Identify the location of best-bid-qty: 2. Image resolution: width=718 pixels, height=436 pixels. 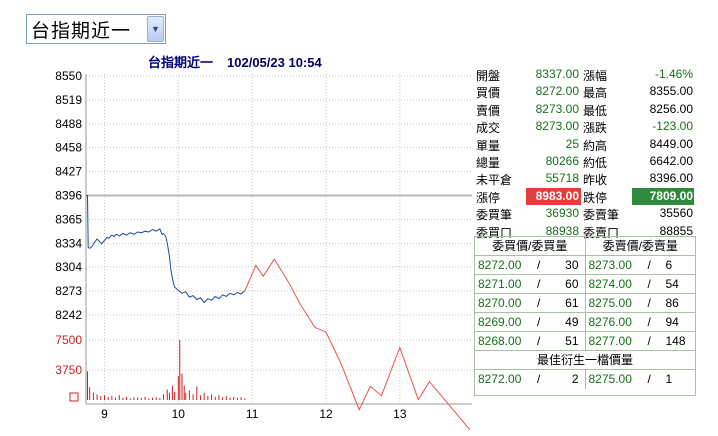
(575, 379).